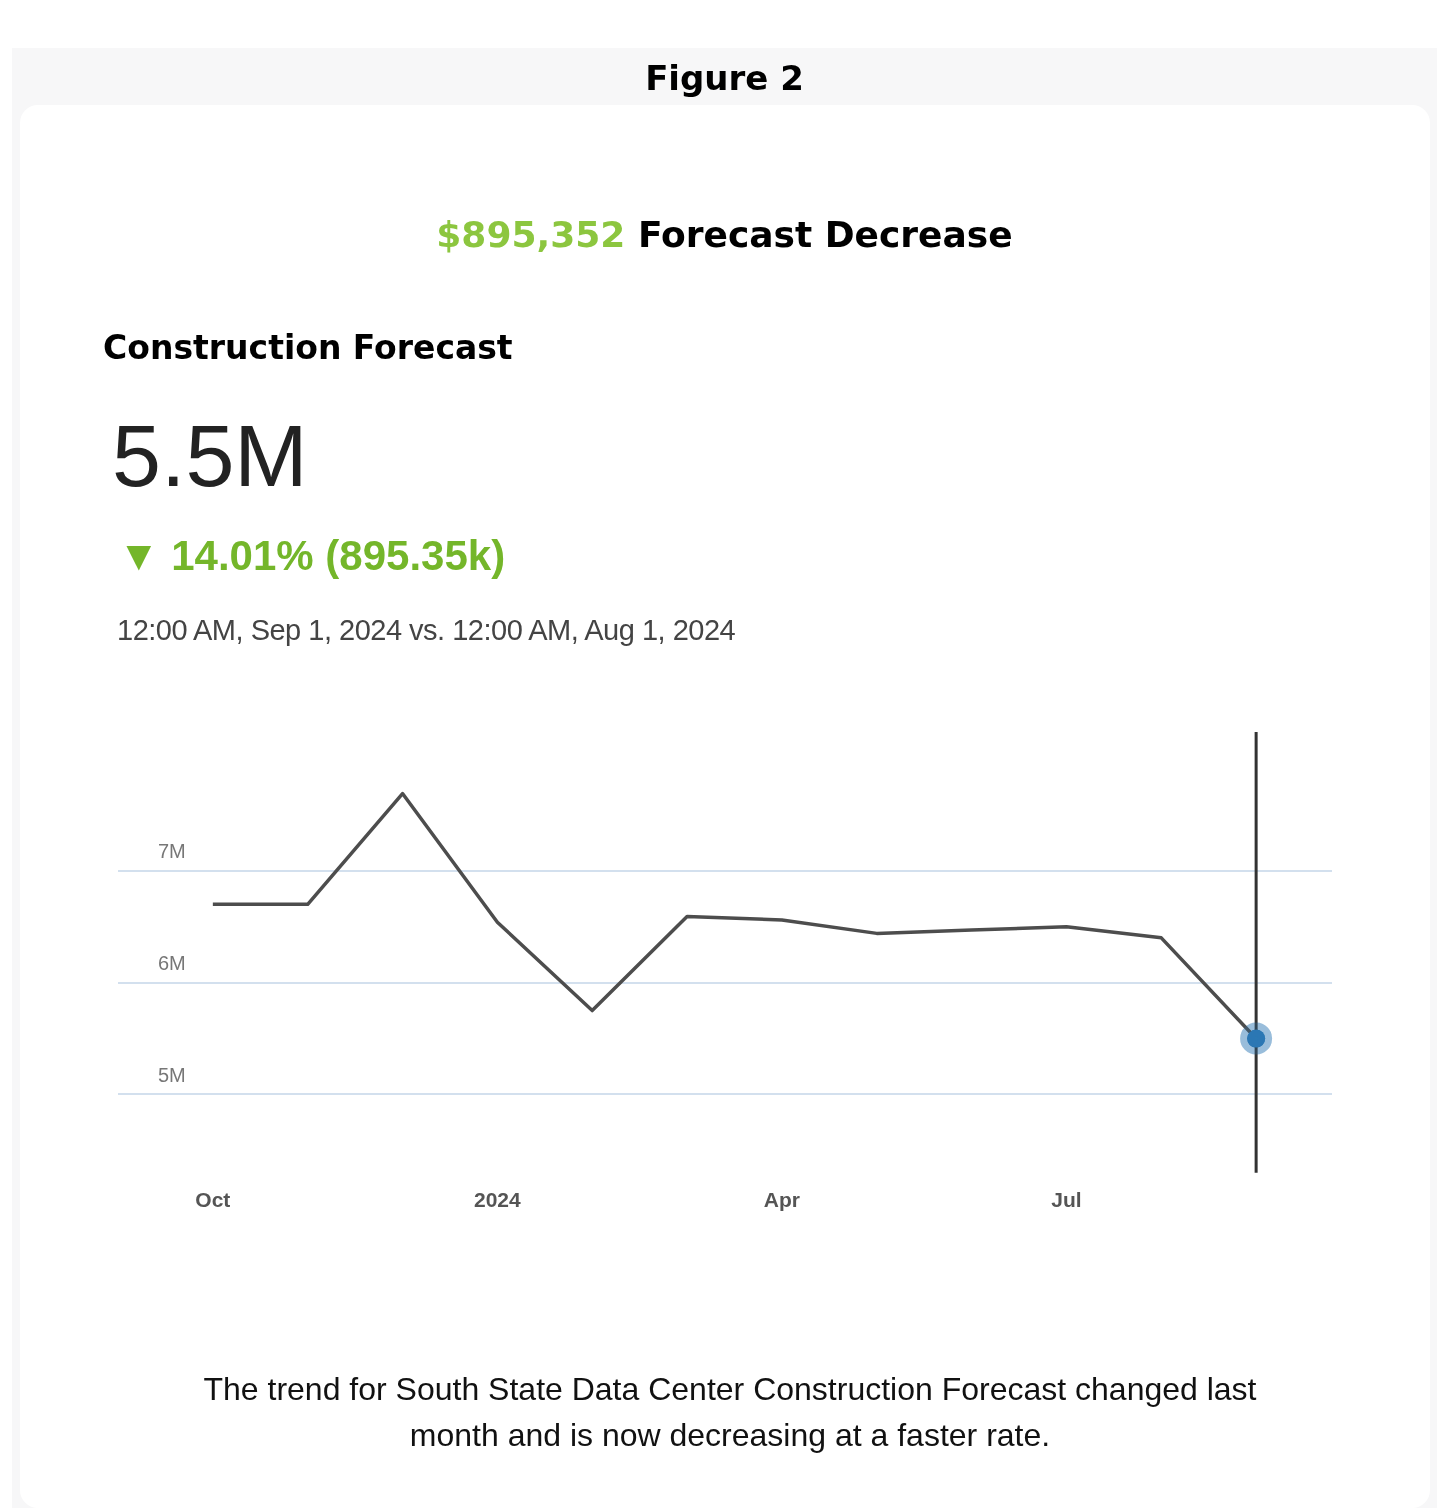  I want to click on x-tick-label: Apr, so click(781, 1200).